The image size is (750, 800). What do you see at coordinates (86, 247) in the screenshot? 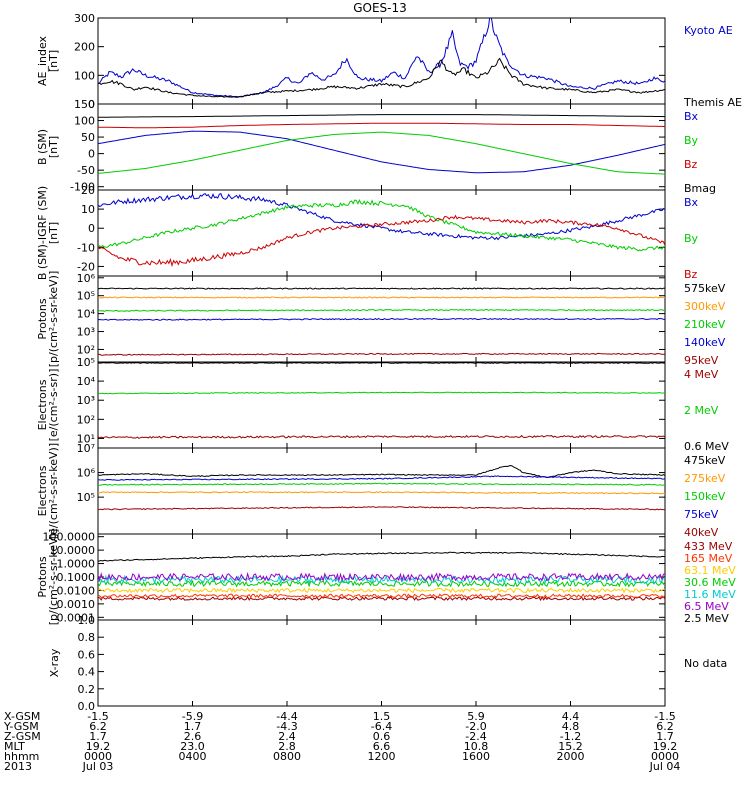
I see `y-tick-label: -10` at bounding box center [86, 247].